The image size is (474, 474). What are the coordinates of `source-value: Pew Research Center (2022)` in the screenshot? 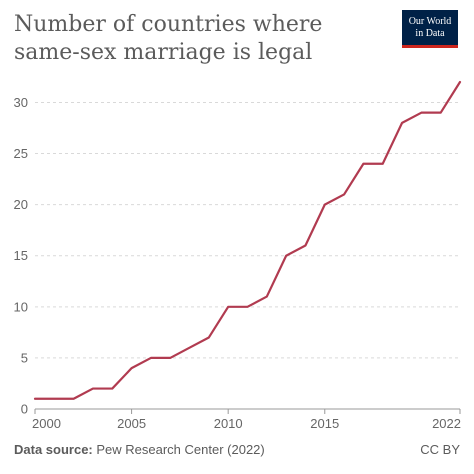 It's located at (180, 449).